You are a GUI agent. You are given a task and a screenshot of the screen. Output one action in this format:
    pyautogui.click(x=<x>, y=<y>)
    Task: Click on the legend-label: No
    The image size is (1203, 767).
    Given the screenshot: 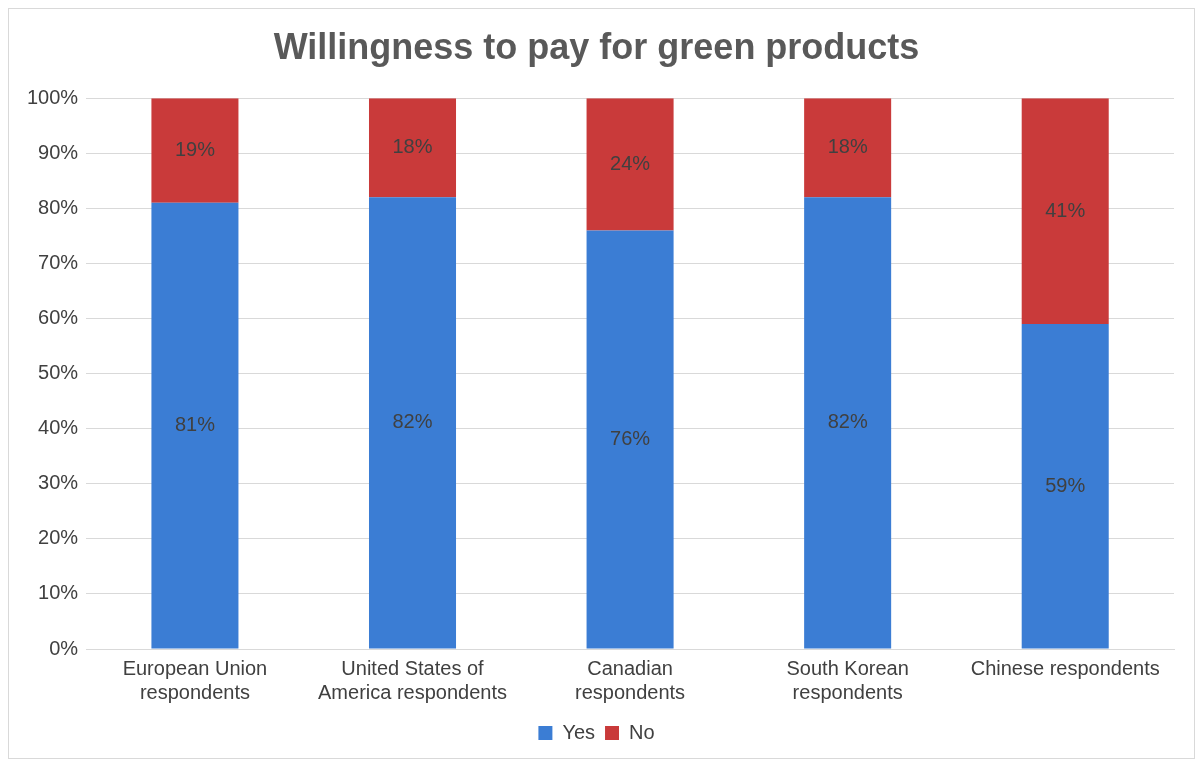 What is the action you would take?
    pyautogui.click(x=642, y=731)
    